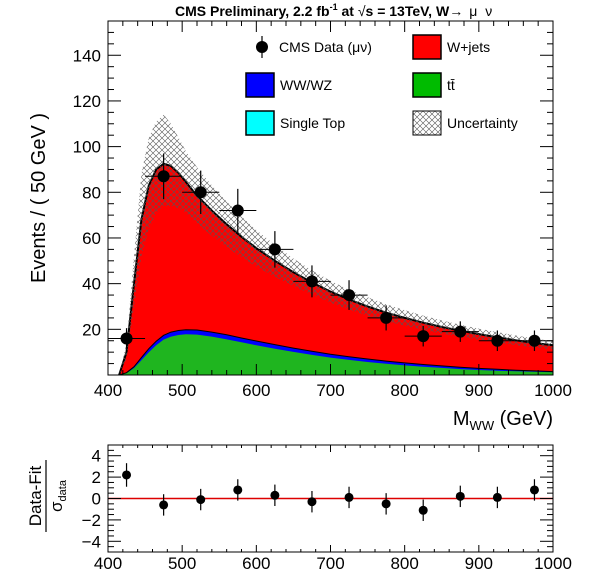 This screenshot has height=572, width=596. I want to click on pull-x-tick-label: 900, so click(479, 563).